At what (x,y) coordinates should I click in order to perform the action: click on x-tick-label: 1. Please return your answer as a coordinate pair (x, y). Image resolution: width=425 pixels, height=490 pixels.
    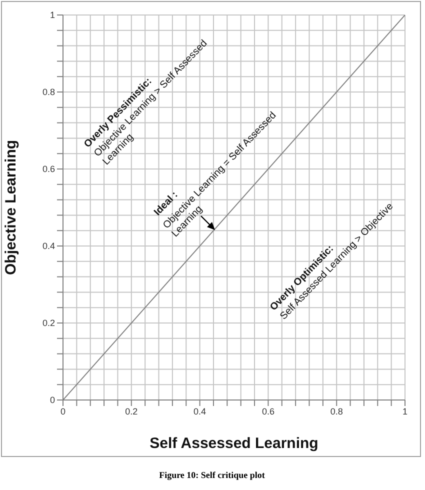
    Looking at the image, I should click on (405, 411).